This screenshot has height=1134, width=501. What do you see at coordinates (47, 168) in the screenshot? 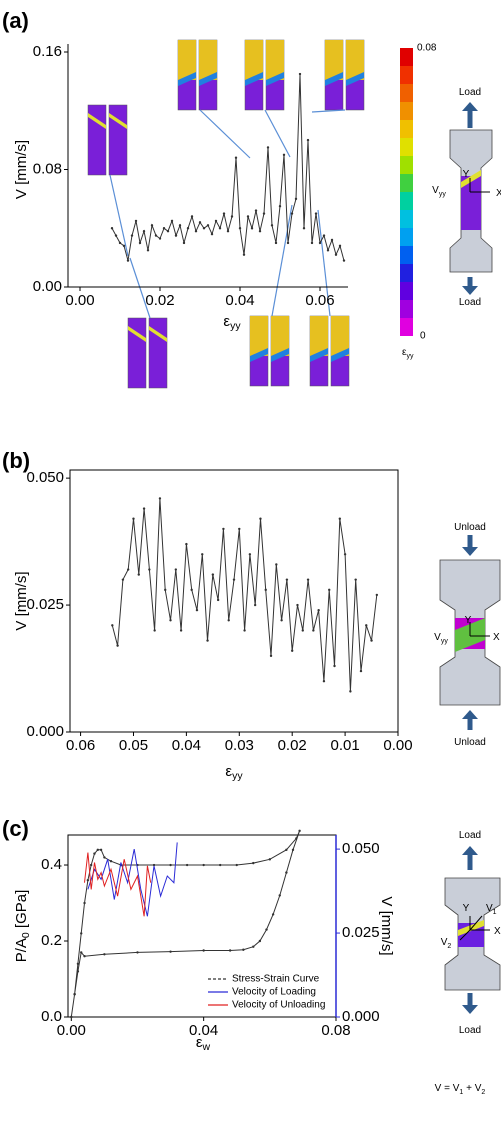
I see `y-tick-label: 0.08` at bounding box center [47, 168].